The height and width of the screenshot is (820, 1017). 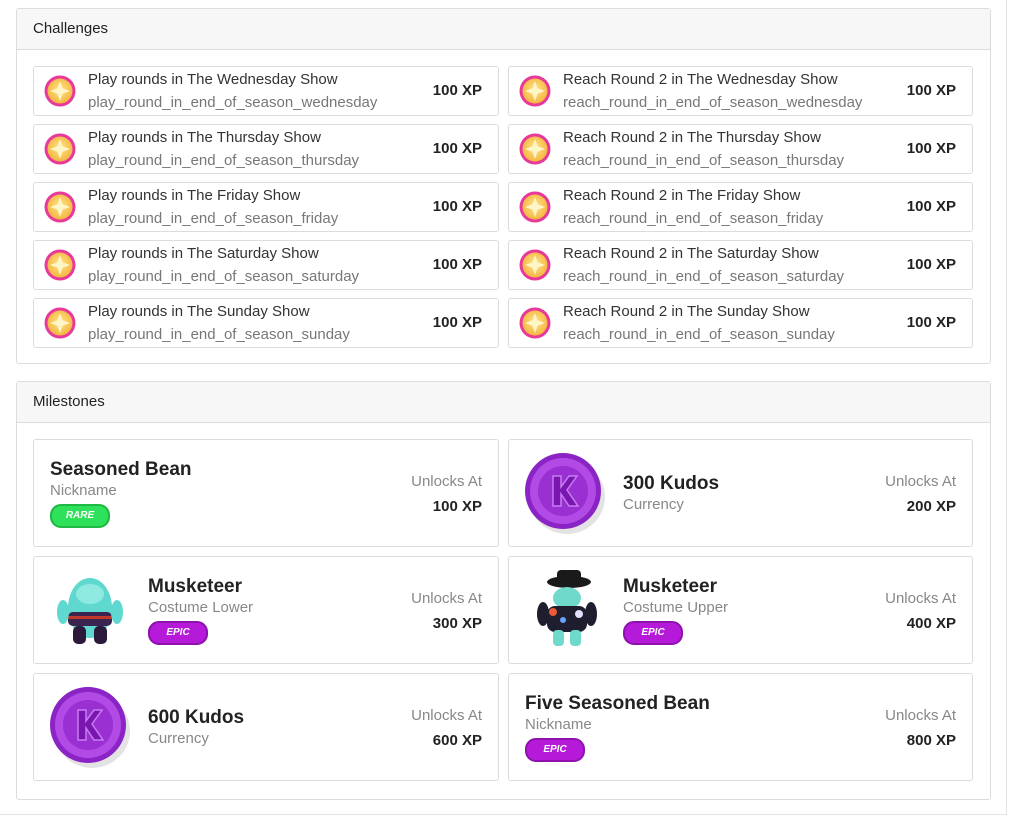 I want to click on challenge-title: Play rounds in The Friday Show, so click(x=194, y=195).